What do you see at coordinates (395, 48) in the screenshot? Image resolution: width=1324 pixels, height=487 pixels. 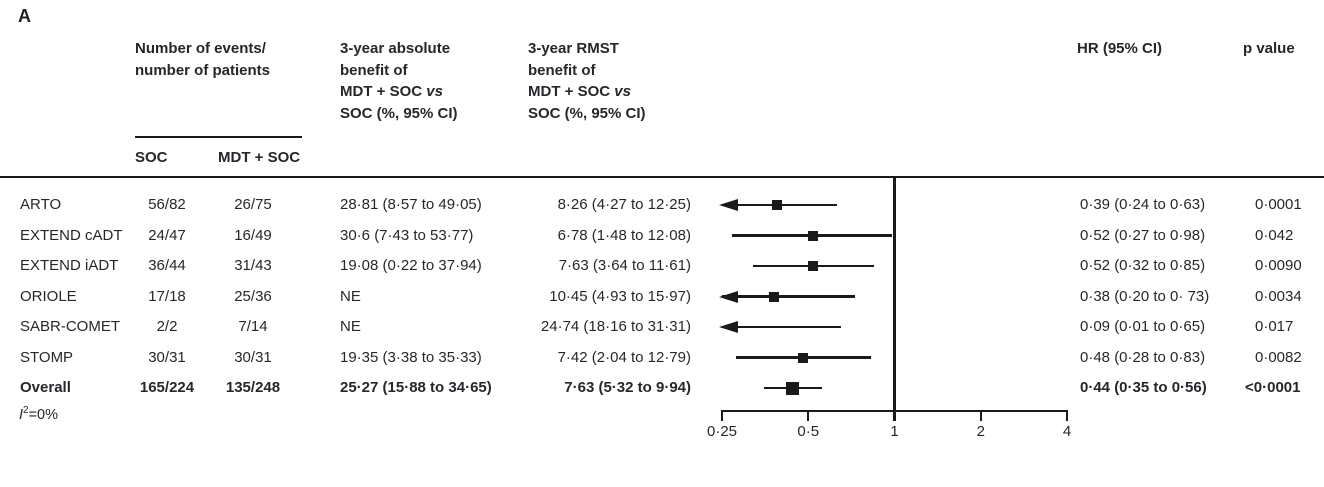 I see `header-line: 3-year absolute` at bounding box center [395, 48].